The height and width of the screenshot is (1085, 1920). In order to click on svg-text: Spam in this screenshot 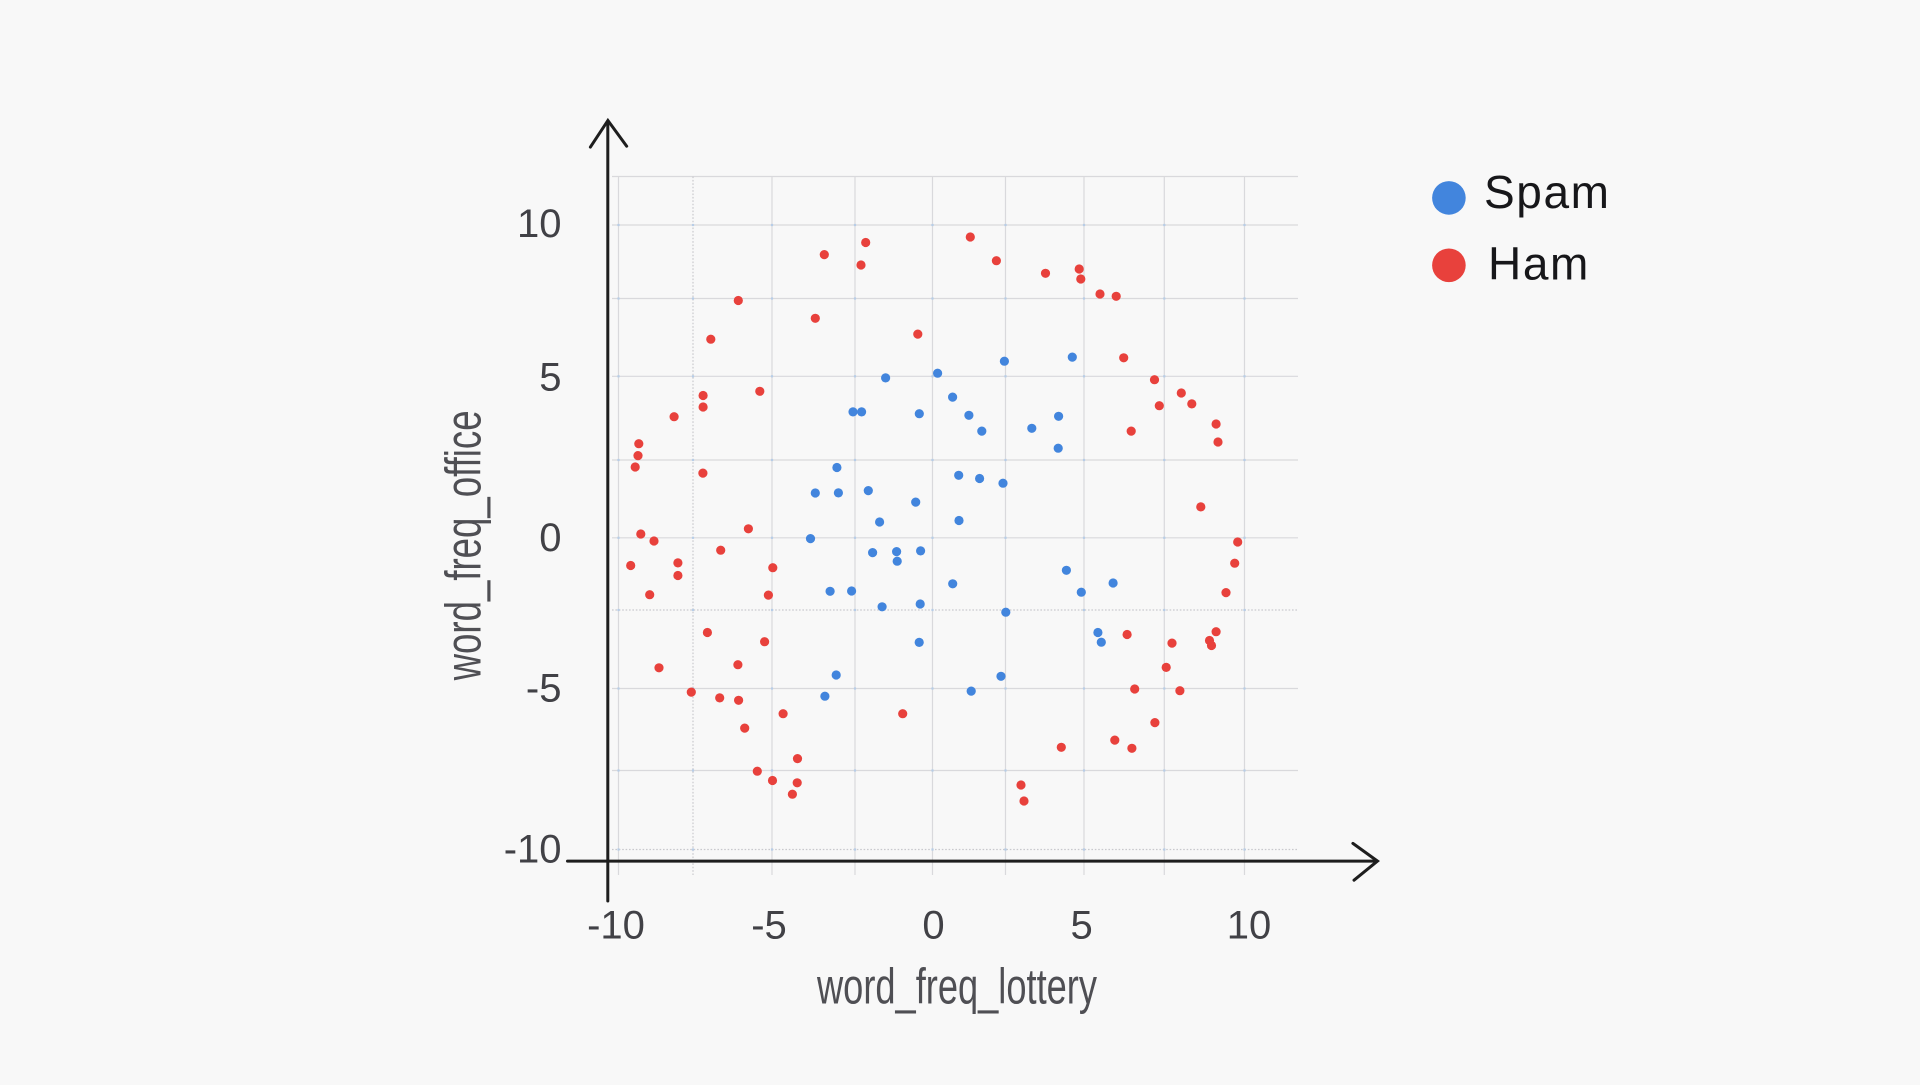, I will do `click(1547, 192)`.